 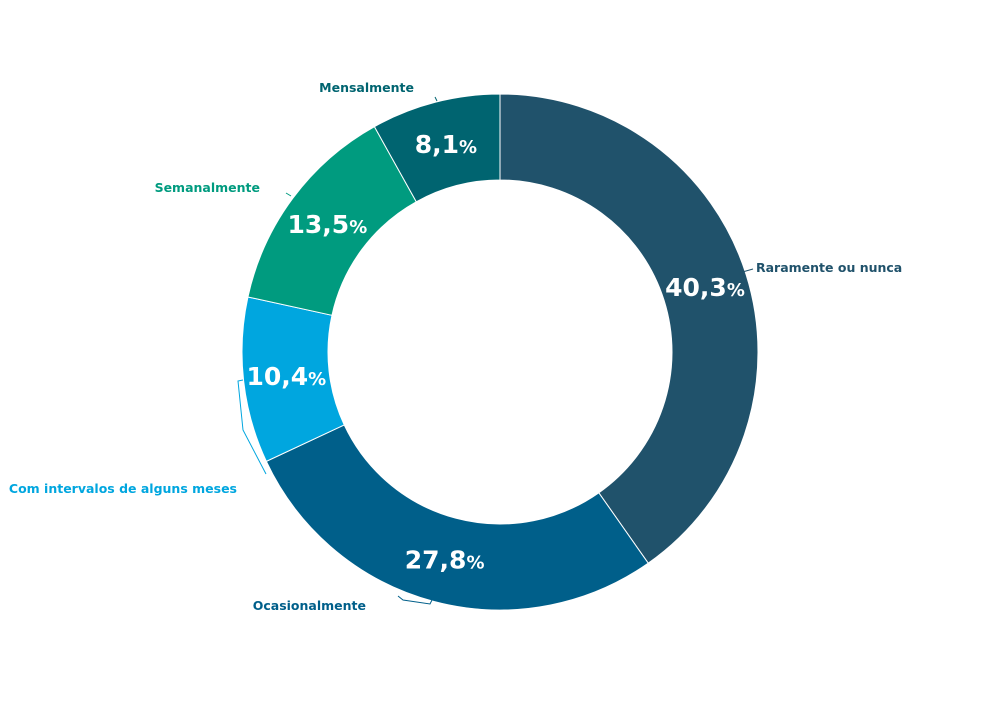 I want to click on value-label: 8,1%, so click(x=446, y=144).